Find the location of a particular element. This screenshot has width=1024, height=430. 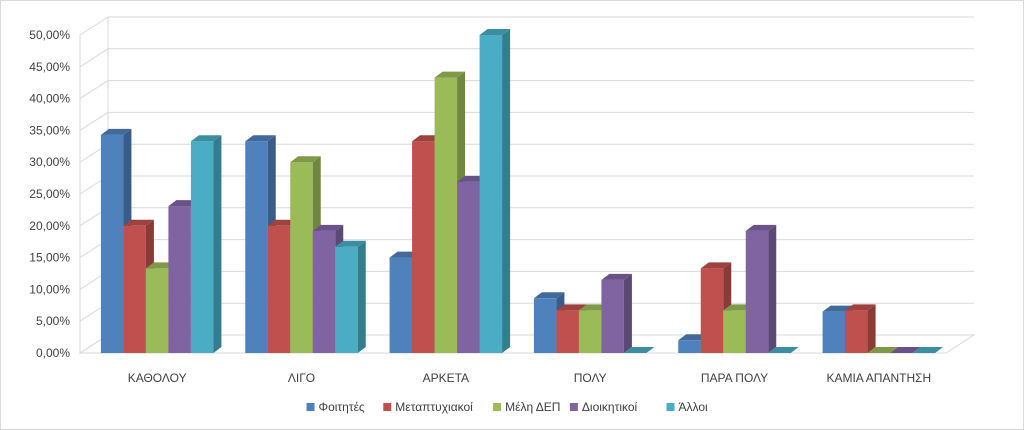

y-tick-label: 35,00% is located at coordinates (49, 130).